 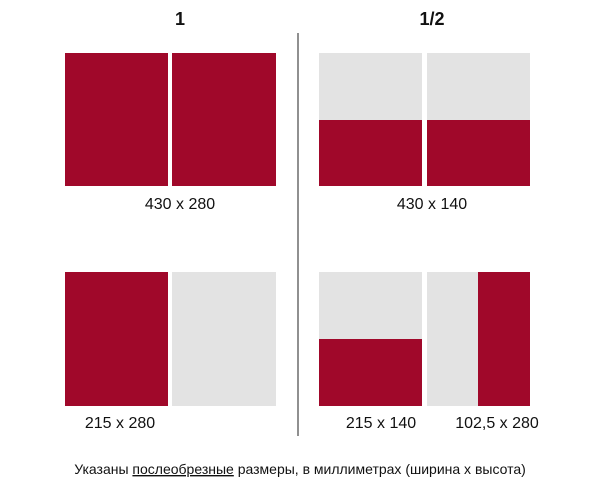 What do you see at coordinates (224, 339) in the screenshot?
I see `page` at bounding box center [224, 339].